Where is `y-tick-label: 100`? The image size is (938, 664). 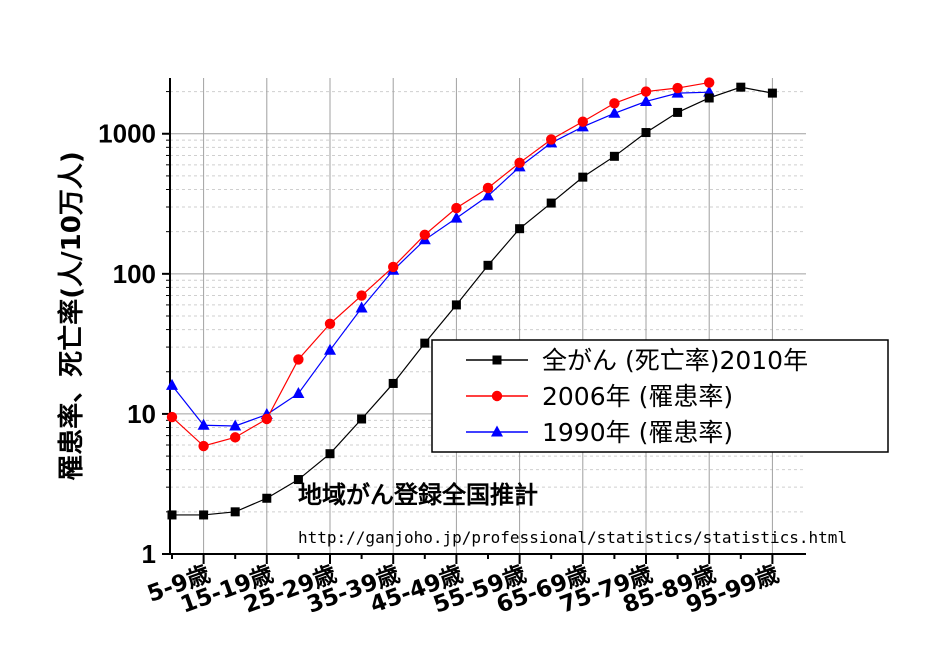 y-tick-label: 100 is located at coordinates (134, 274).